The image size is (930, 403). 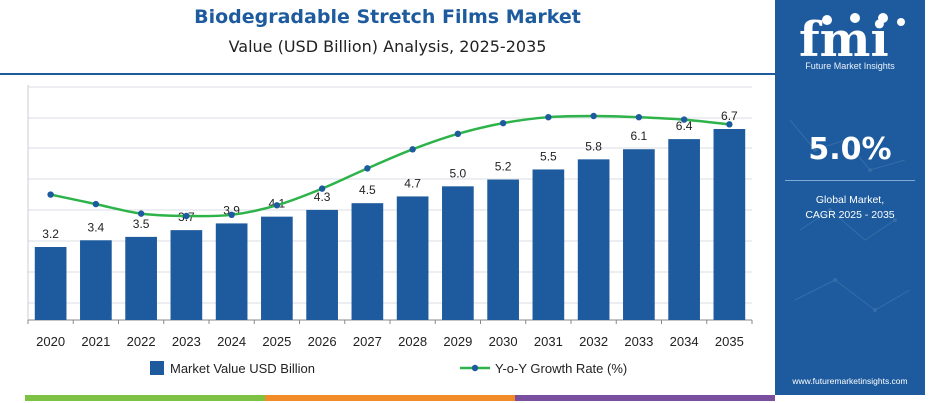 I want to click on growth-point-2032, so click(x=593, y=116).